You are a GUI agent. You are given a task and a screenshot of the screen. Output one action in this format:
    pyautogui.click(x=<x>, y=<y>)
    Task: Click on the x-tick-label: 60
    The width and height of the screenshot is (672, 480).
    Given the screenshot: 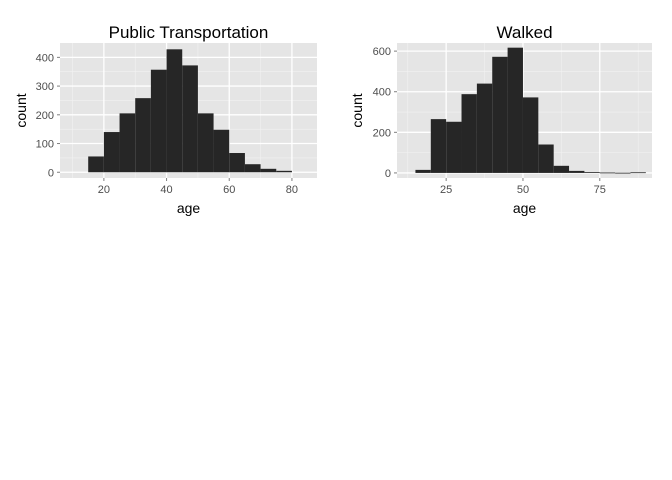 What is the action you would take?
    pyautogui.click(x=229, y=190)
    